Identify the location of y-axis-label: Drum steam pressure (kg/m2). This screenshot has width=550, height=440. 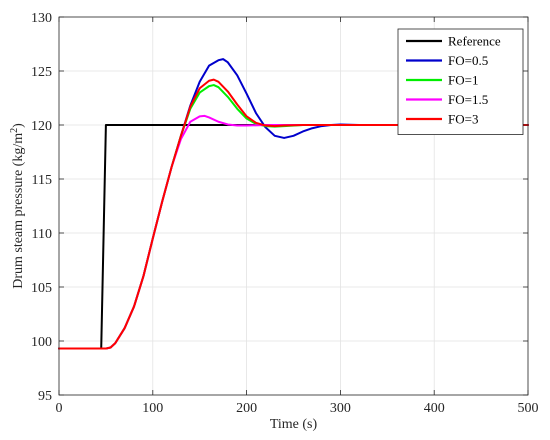
(18, 206).